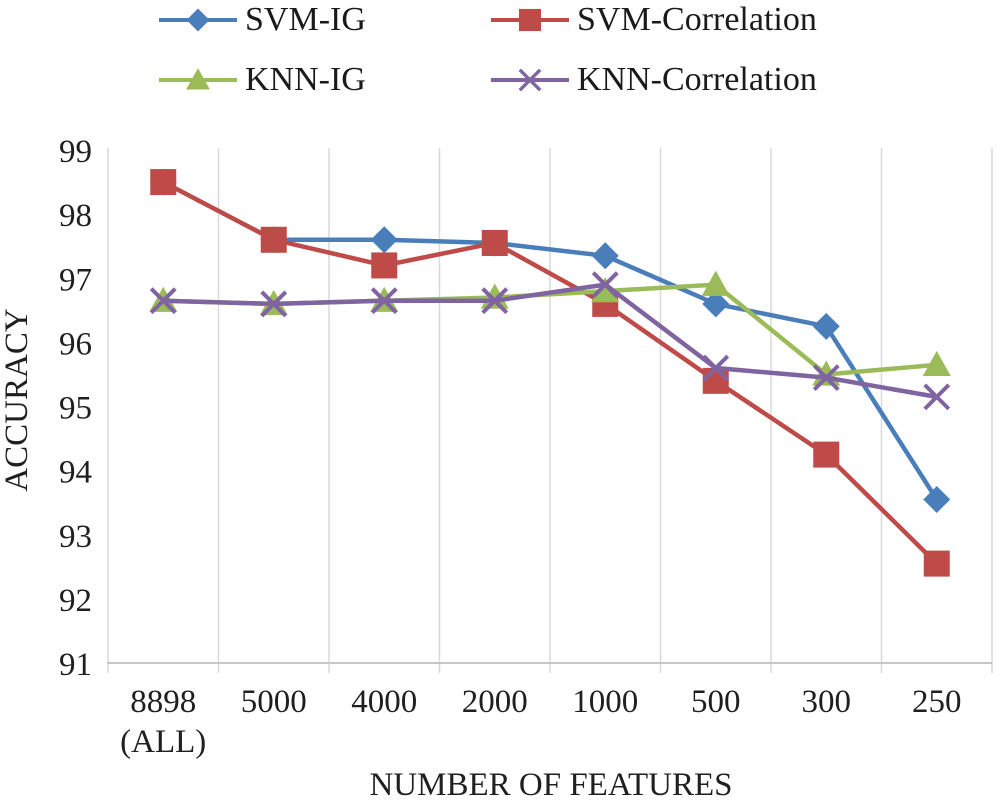 The height and width of the screenshot is (804, 997). I want to click on x-tick-label: 250, so click(937, 702).